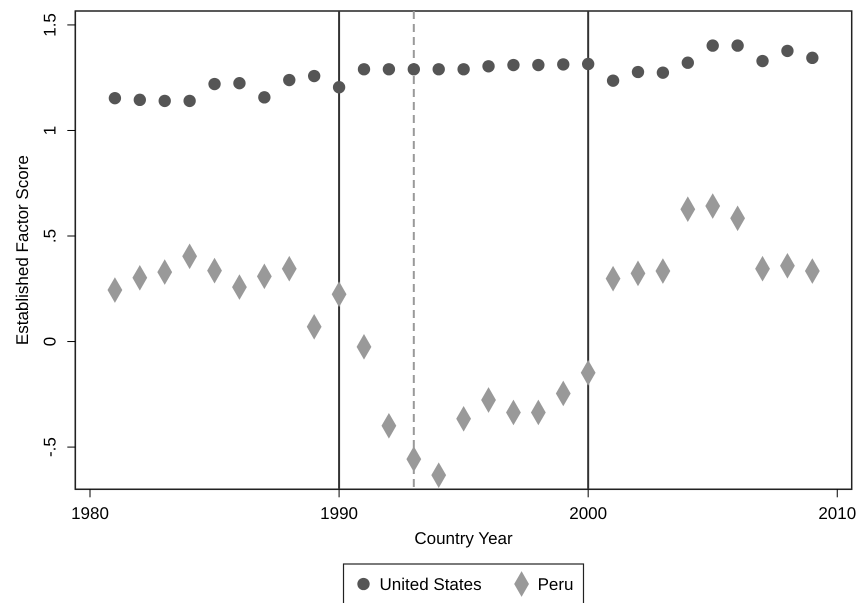 The width and height of the screenshot is (867, 603). What do you see at coordinates (588, 513) in the screenshot?
I see `x-tick-label: 2000` at bounding box center [588, 513].